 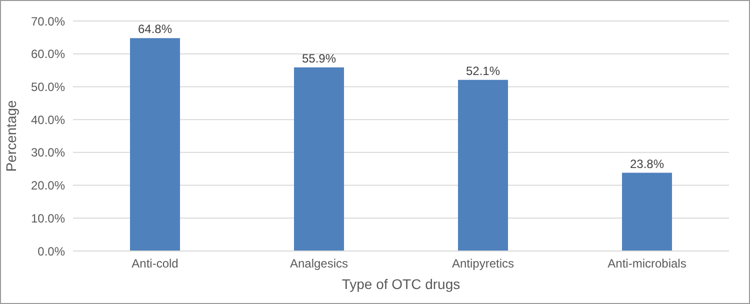 I want to click on y-axis-title: Percentage, so click(x=10, y=136).